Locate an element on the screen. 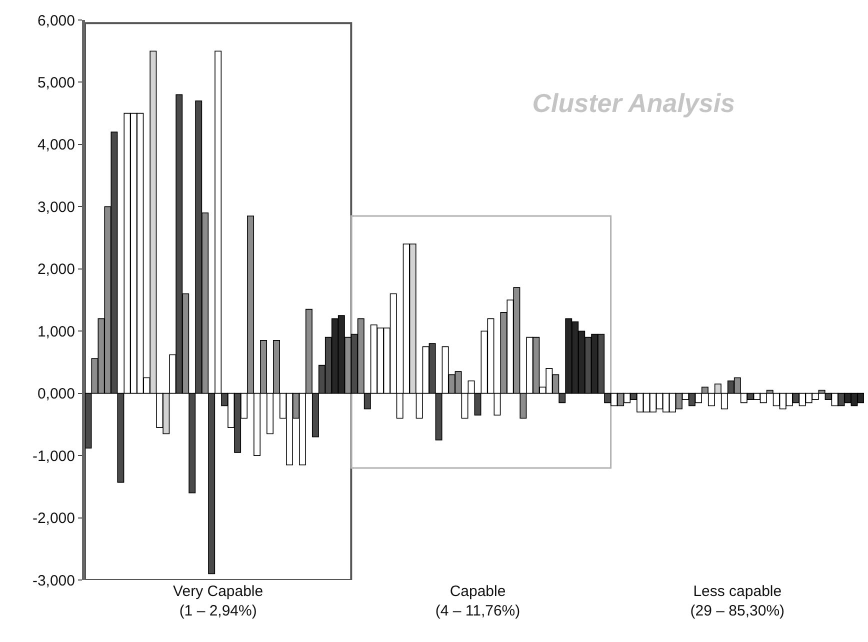 The width and height of the screenshot is (868, 642). y-tick-label: 0,000 is located at coordinates (56, 394).